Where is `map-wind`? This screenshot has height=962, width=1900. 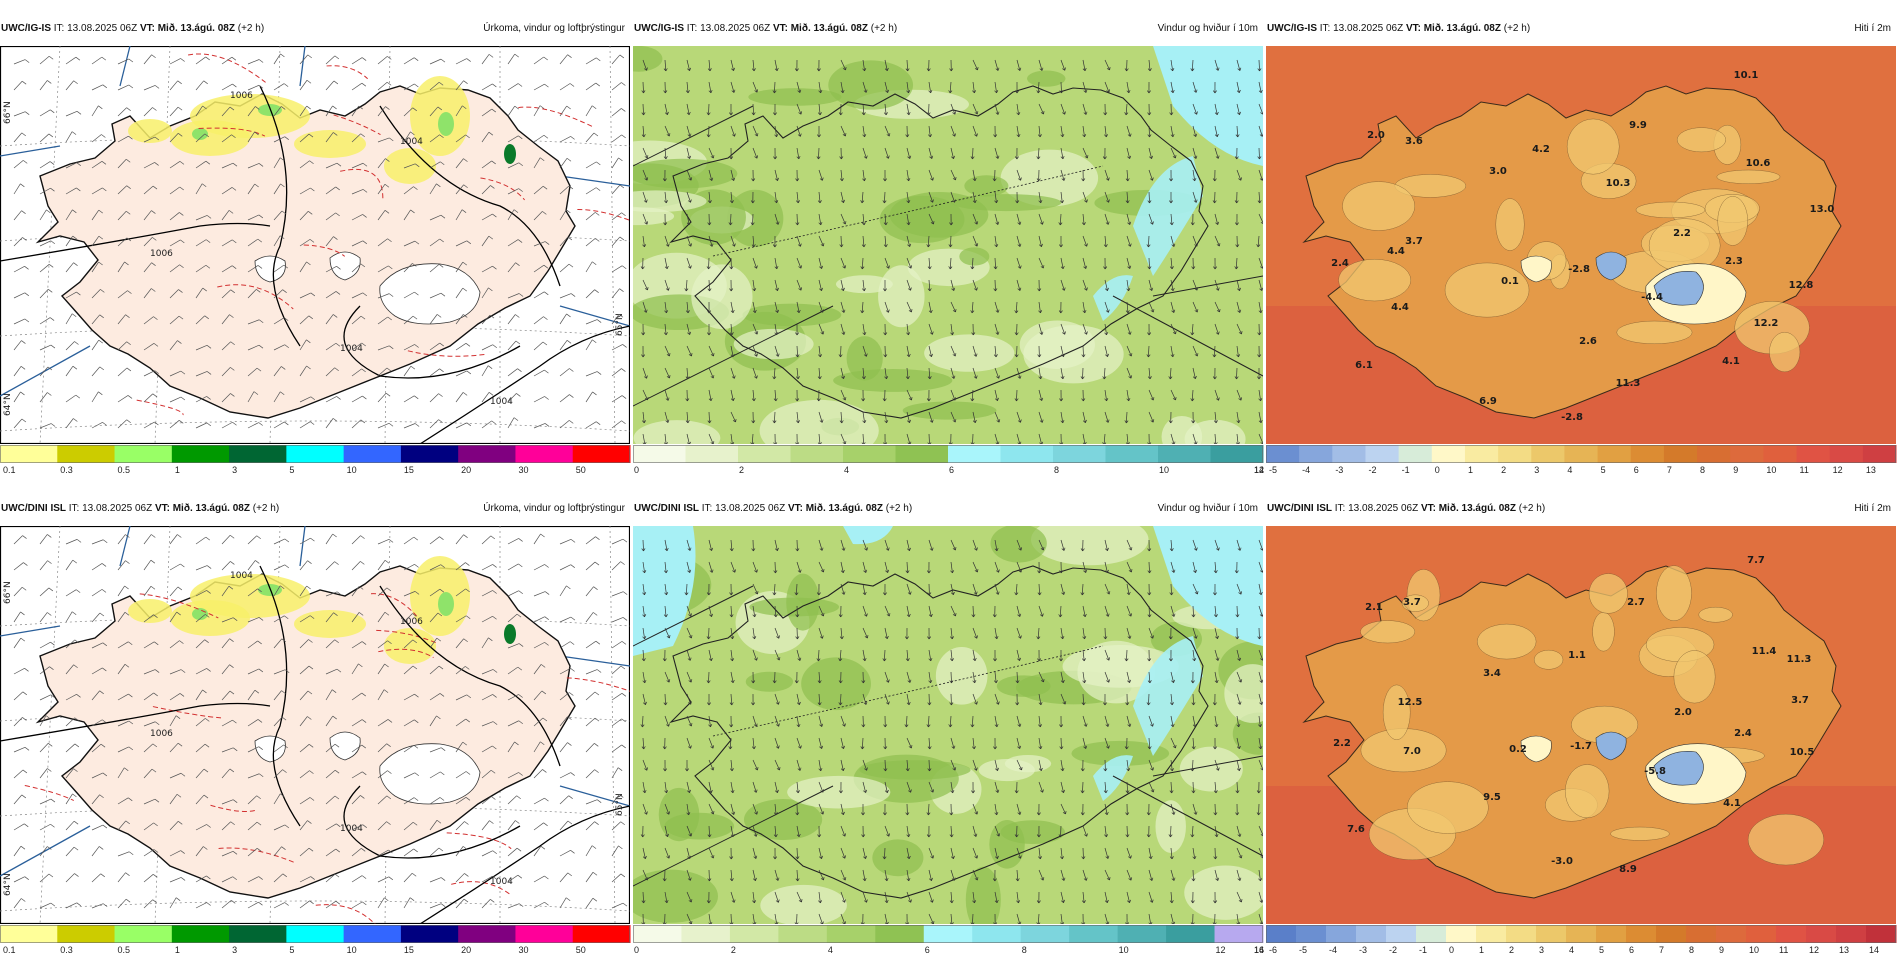 map-wind is located at coordinates (948, 245).